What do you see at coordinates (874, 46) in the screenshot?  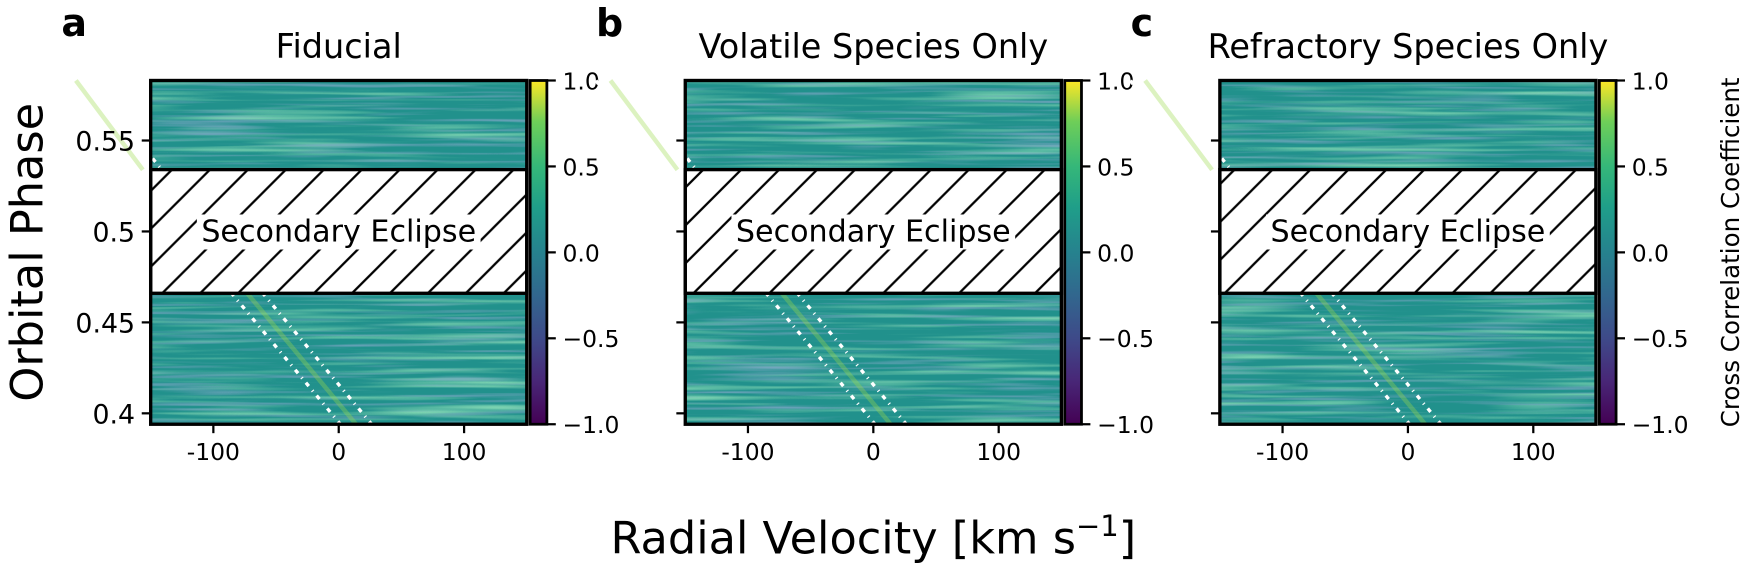 I see `panel-title: Volatile Species Only` at bounding box center [874, 46].